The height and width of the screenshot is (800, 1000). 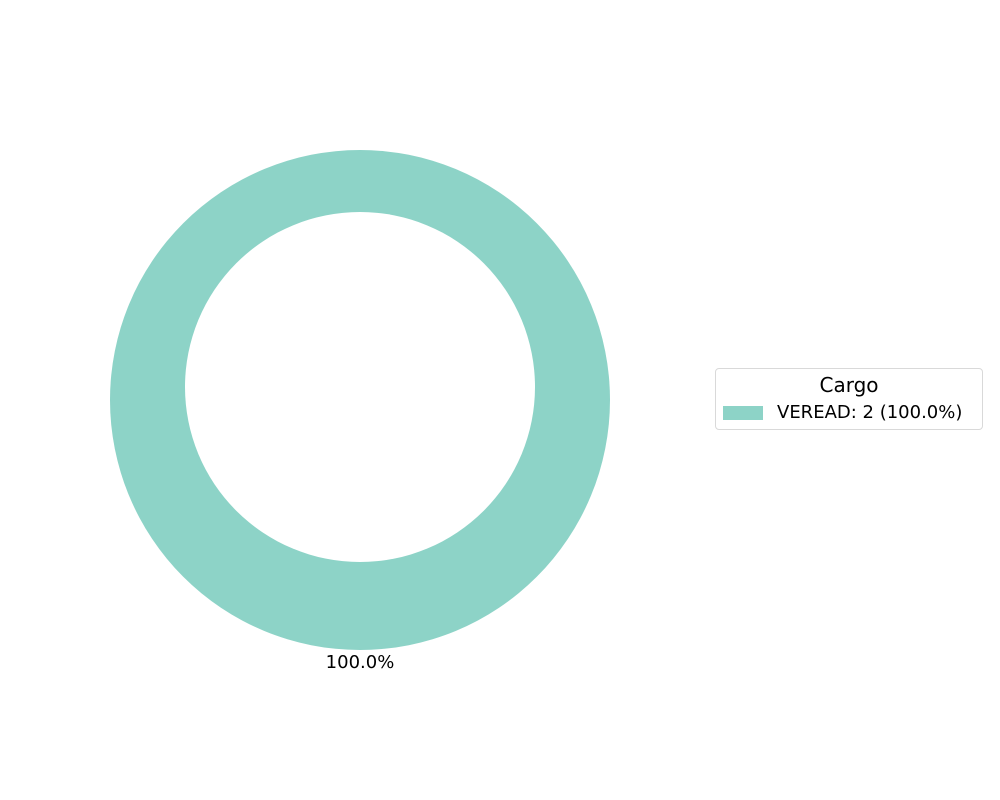 I want to click on chart-legend: Cargo VEREAD: 2 (100.0%), so click(x=849, y=399).